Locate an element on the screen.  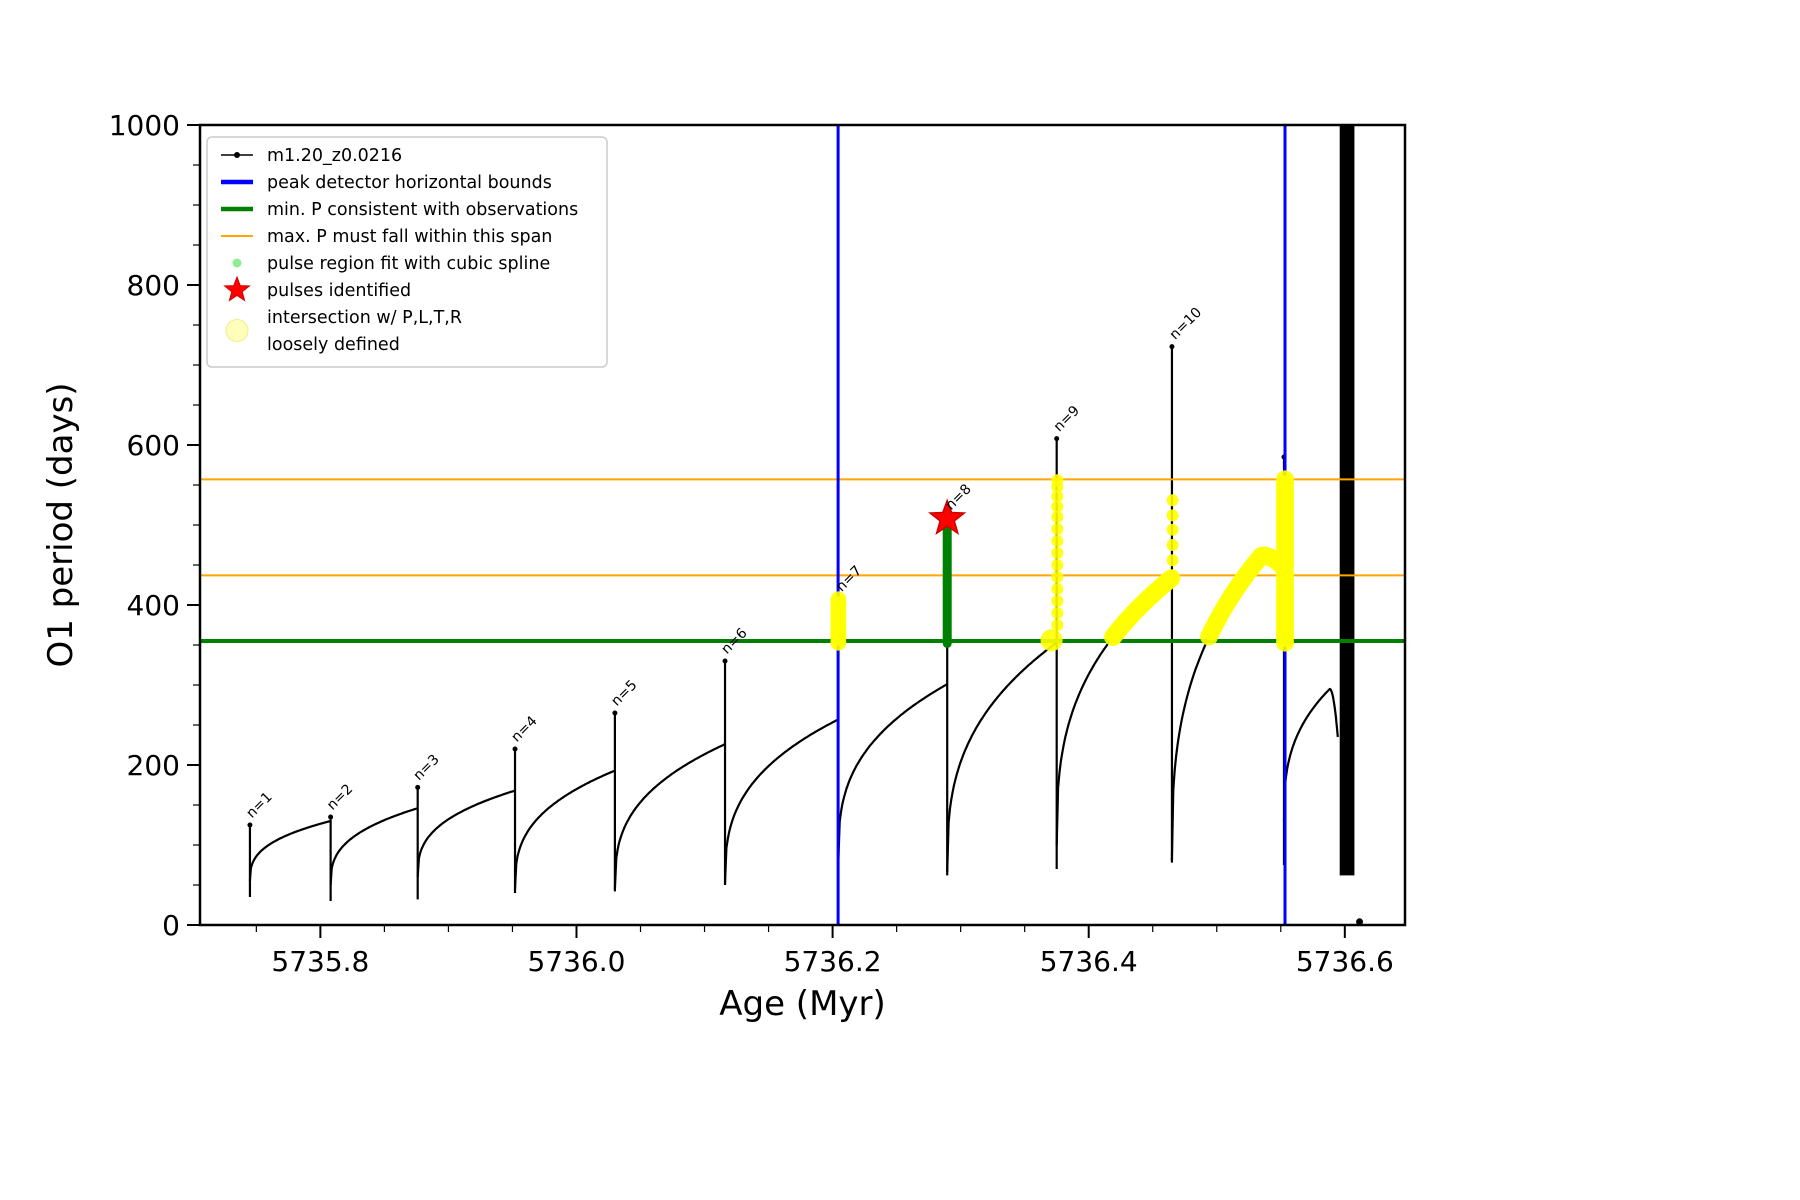
x-axis-label: Age (Myr) is located at coordinates (802, 1004).